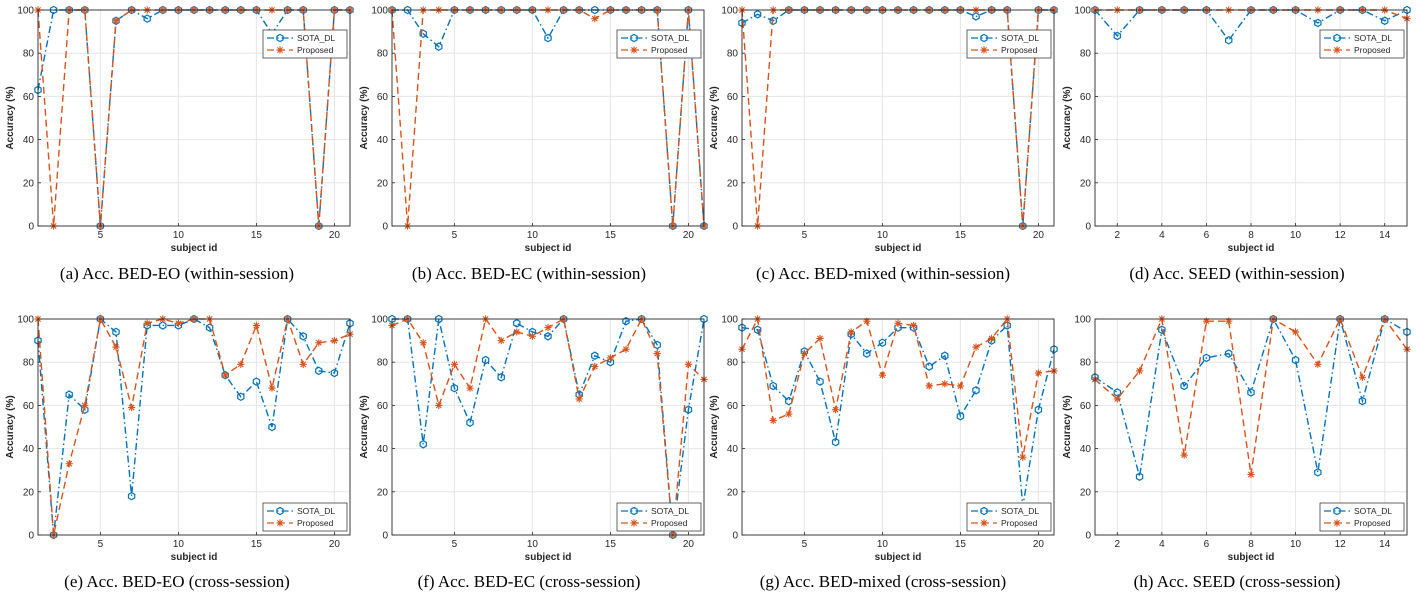 This screenshot has height=597, width=1416. Describe the element at coordinates (1251, 557) in the screenshot. I see `x-axis-label: subject id` at that location.